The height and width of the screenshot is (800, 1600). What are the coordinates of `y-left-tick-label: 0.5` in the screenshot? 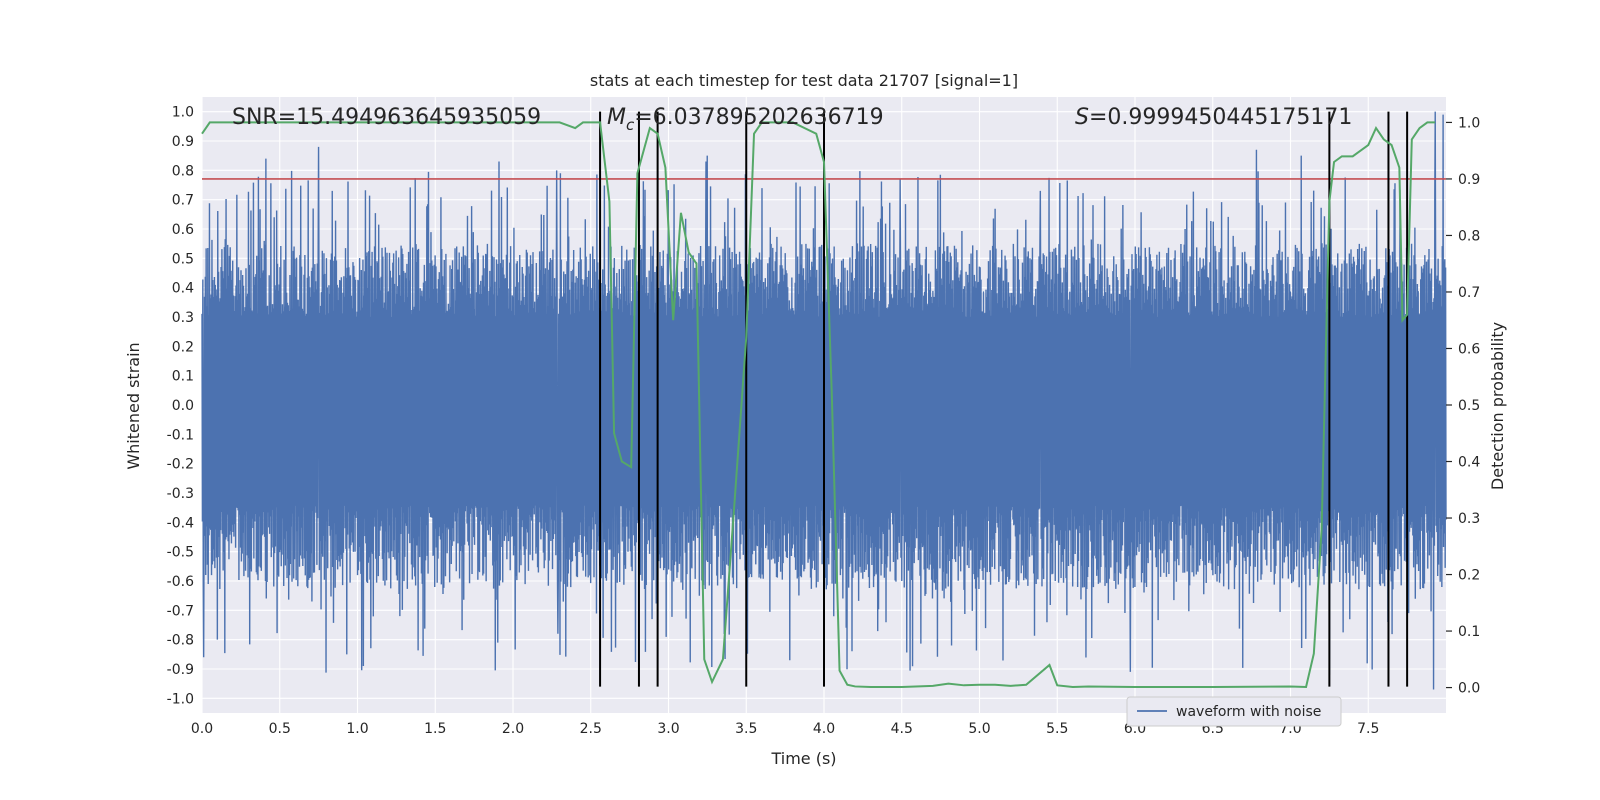 It's located at (183, 259).